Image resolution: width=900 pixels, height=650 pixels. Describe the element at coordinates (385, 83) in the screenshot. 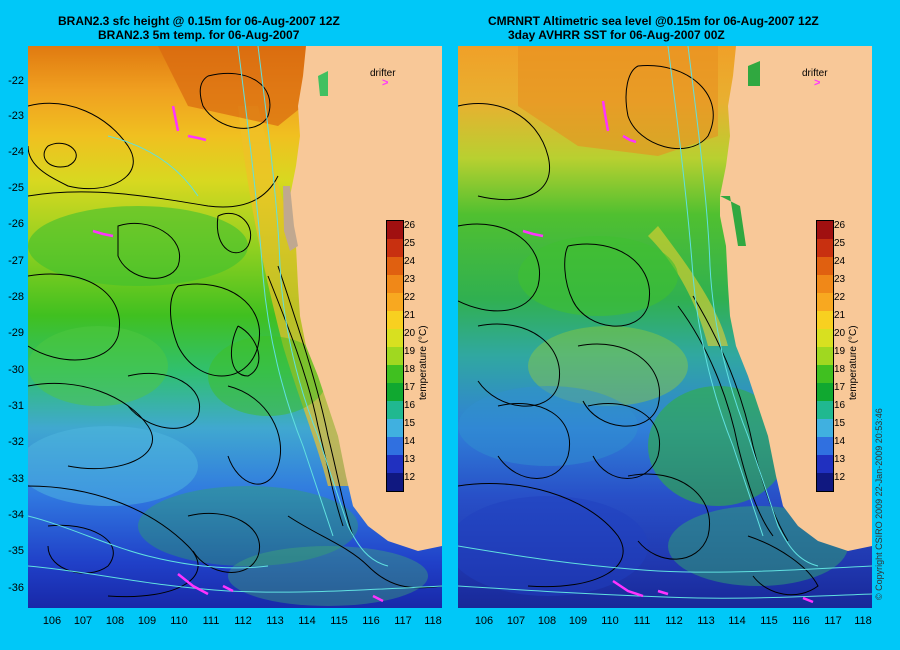

I see `left-drifter-symbol: >` at that location.